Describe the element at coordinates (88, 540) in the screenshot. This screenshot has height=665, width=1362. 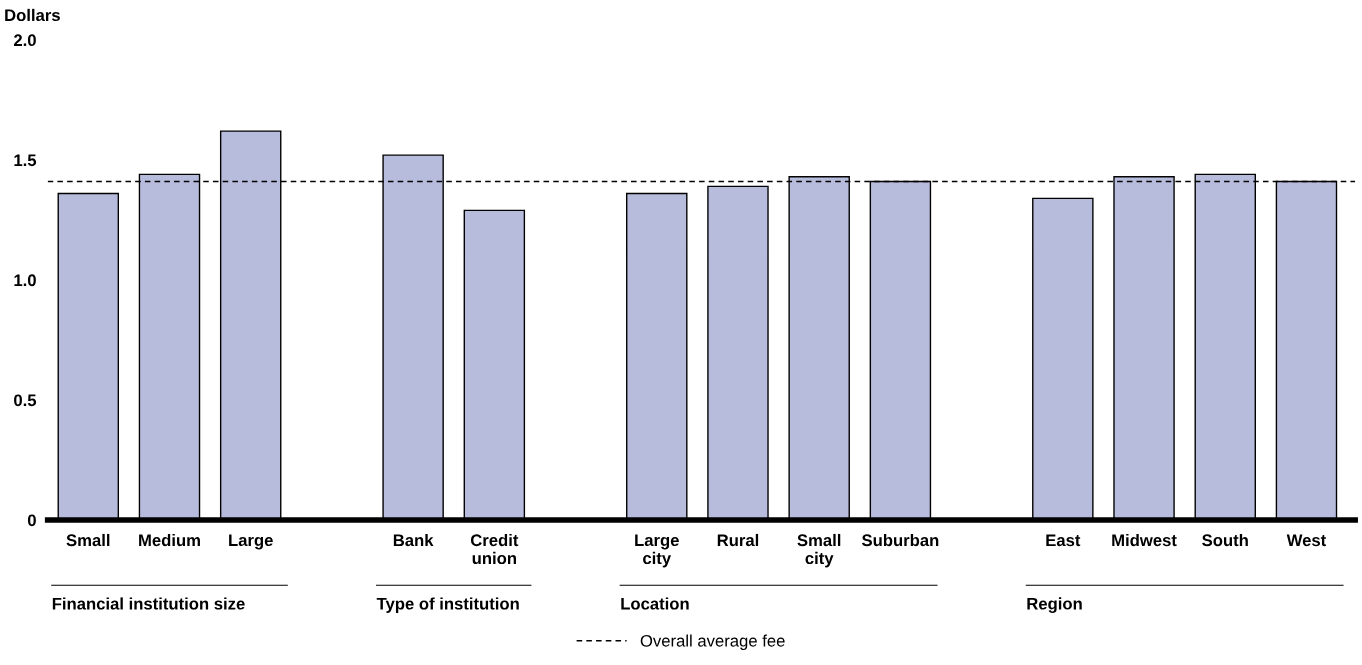
I see `x-tick-label: Small` at that location.